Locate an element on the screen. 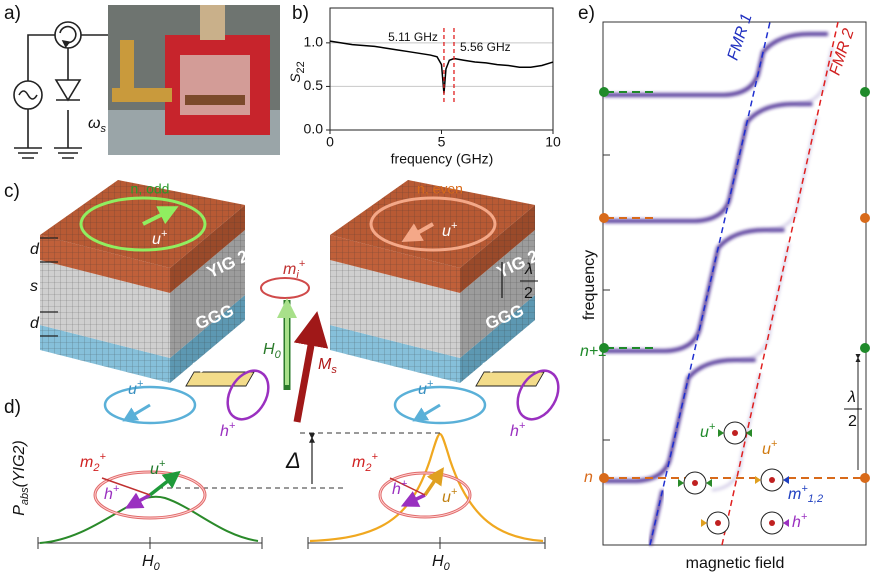  axes-d is located at coordinates (291, 543).